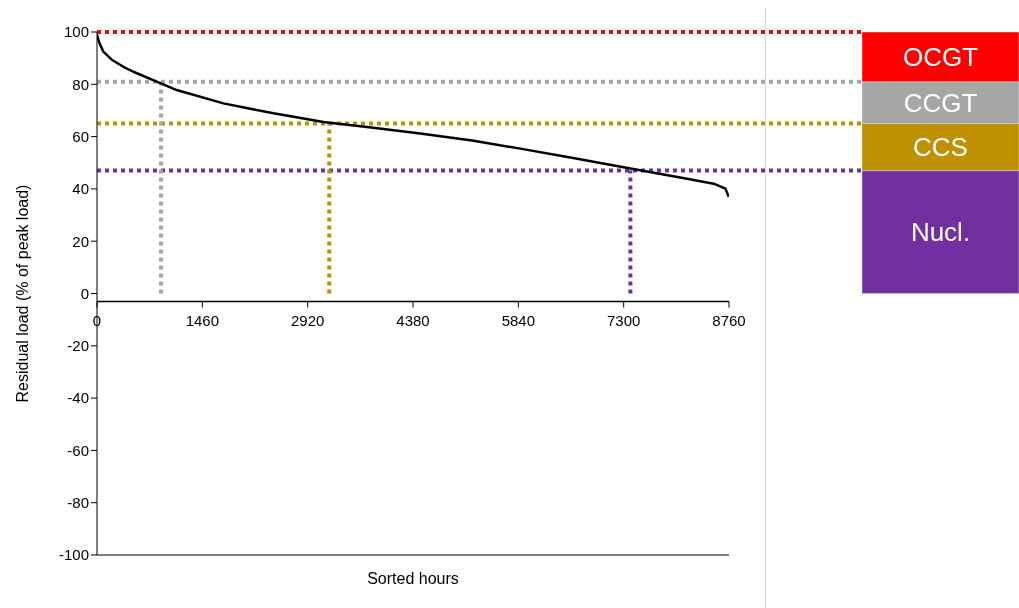 The width and height of the screenshot is (1019, 608). Describe the element at coordinates (202, 320) in the screenshot. I see `x-tick-label: 1460` at that location.